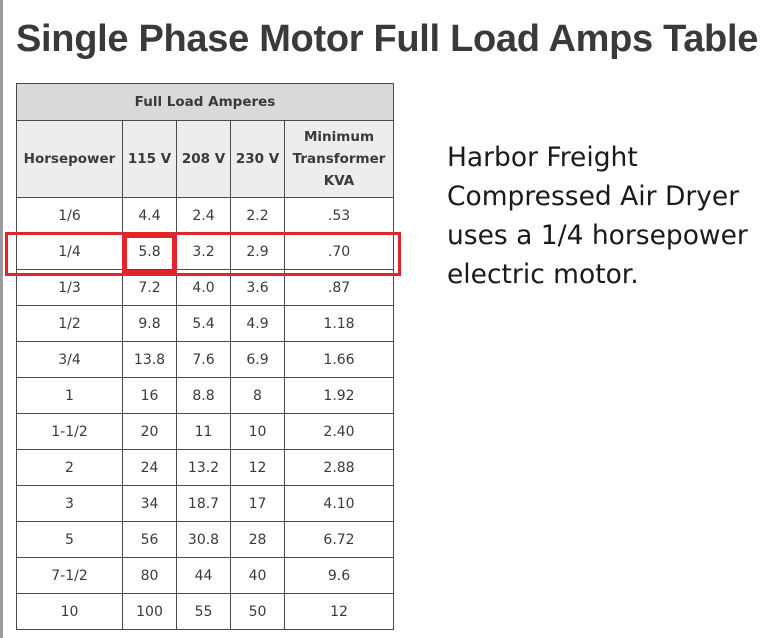  I want to click on table-cell: 6.9, so click(257, 359).